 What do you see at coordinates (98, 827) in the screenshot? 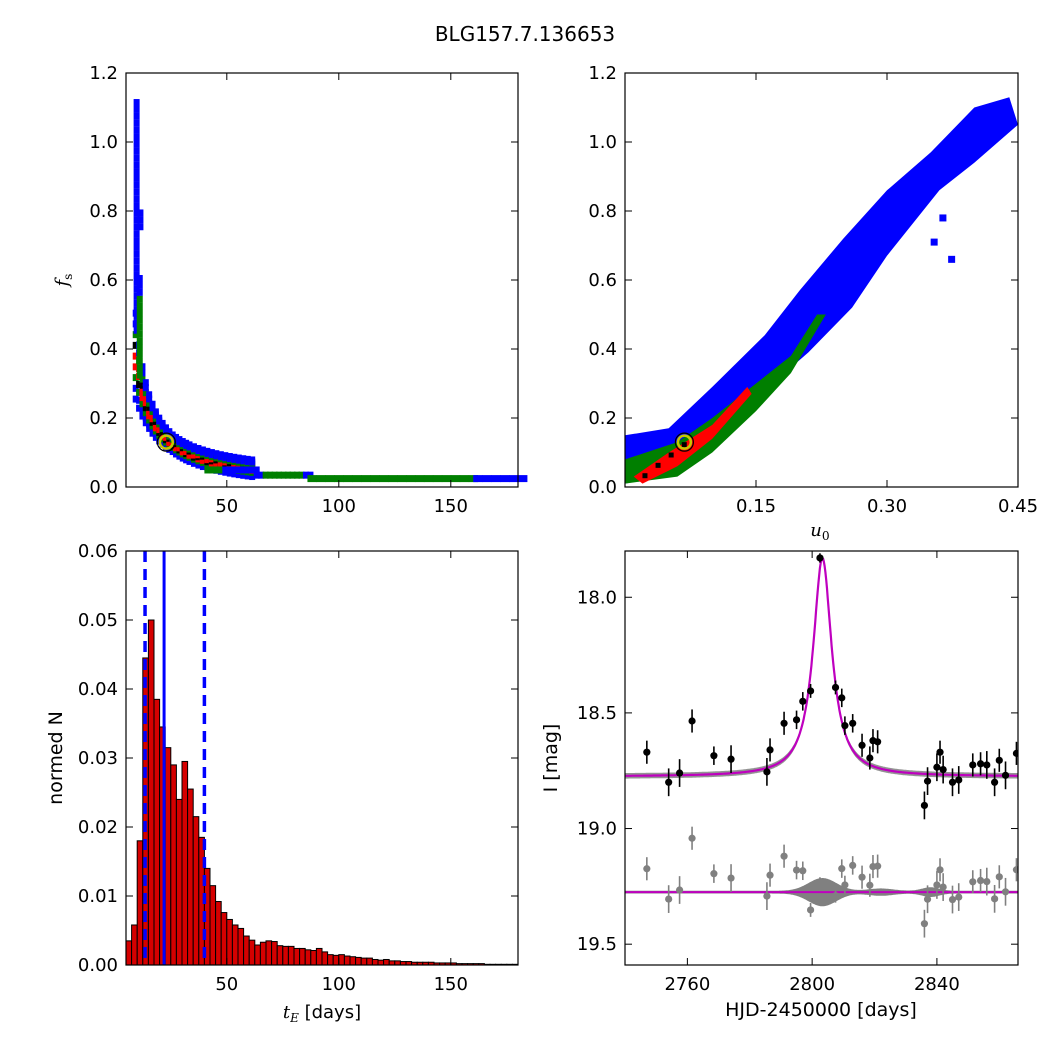
I see `y-tick-label: 0.02` at bounding box center [98, 827].